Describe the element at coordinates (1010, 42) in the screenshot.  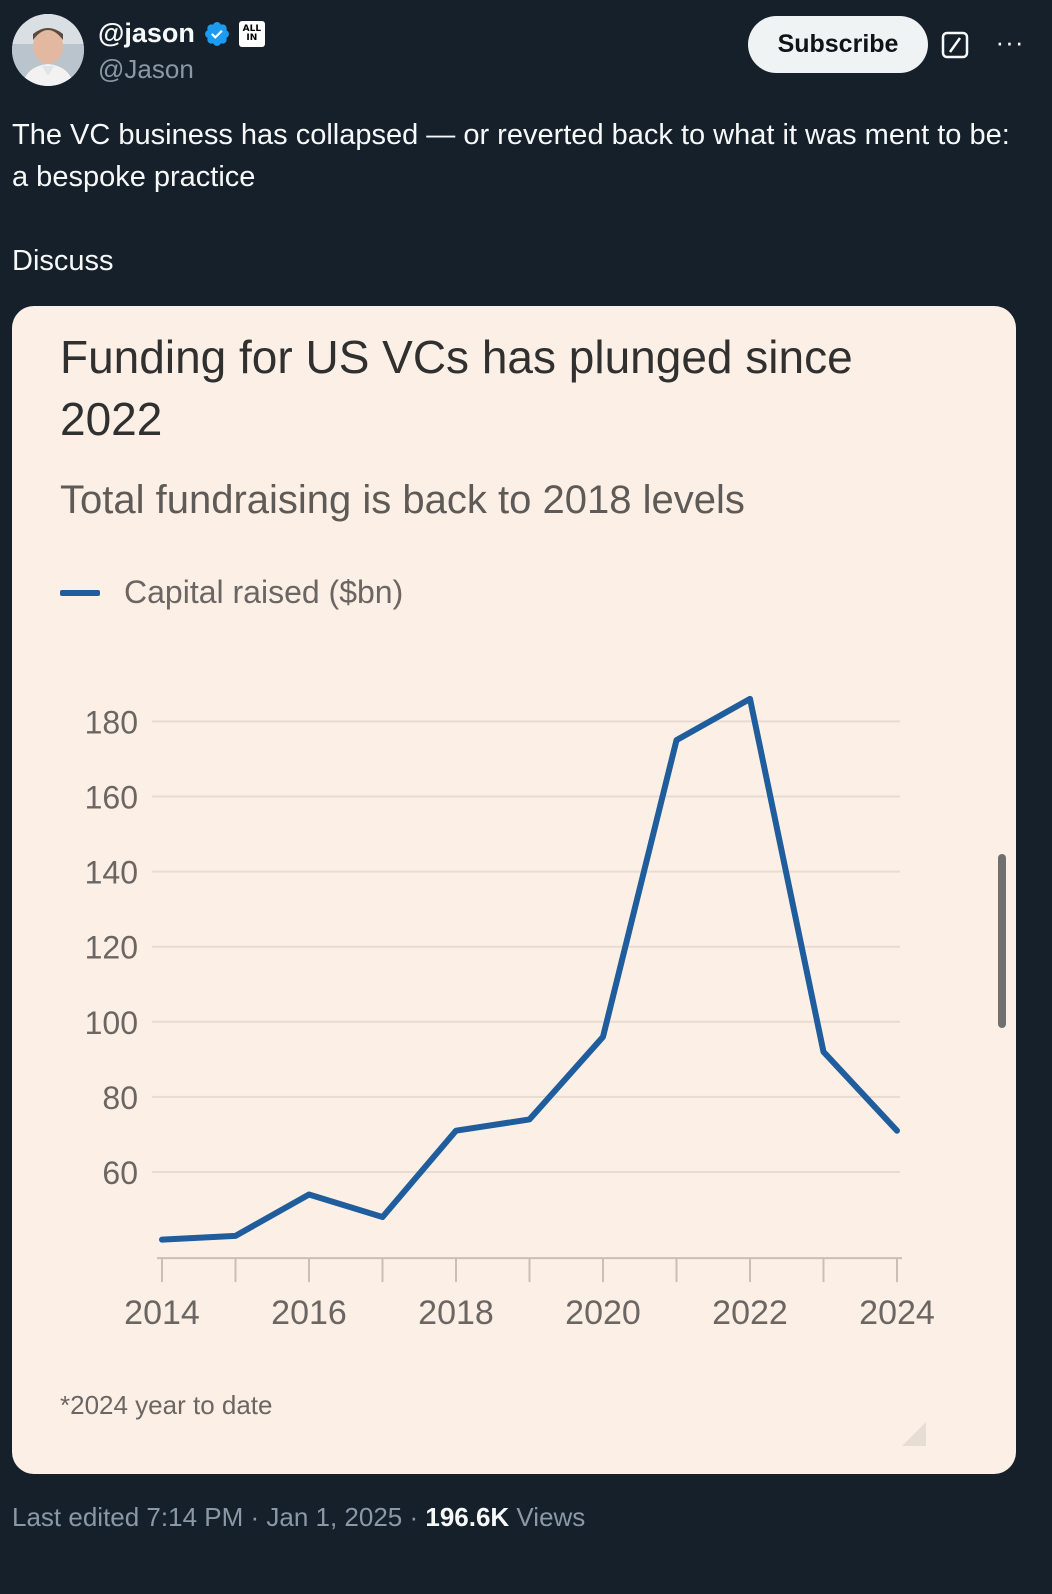
I see `more-icon: ···` at that location.